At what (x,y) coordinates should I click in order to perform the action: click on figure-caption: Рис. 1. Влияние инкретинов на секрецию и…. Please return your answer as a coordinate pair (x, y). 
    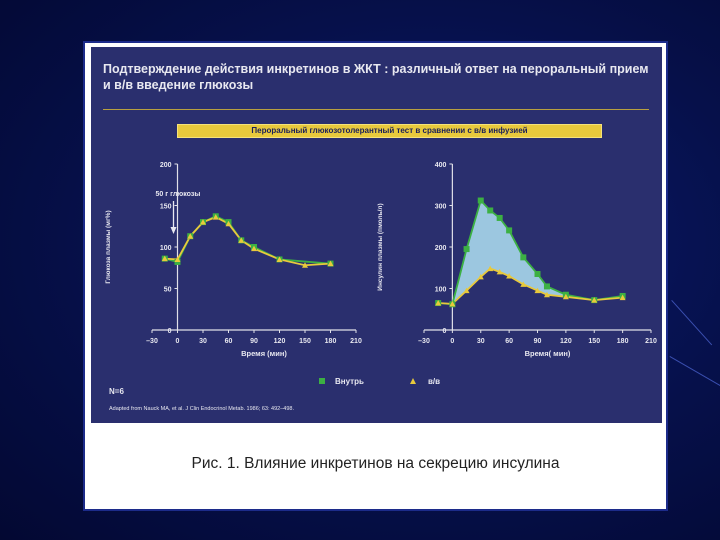
    Looking at the image, I should click on (375, 463).